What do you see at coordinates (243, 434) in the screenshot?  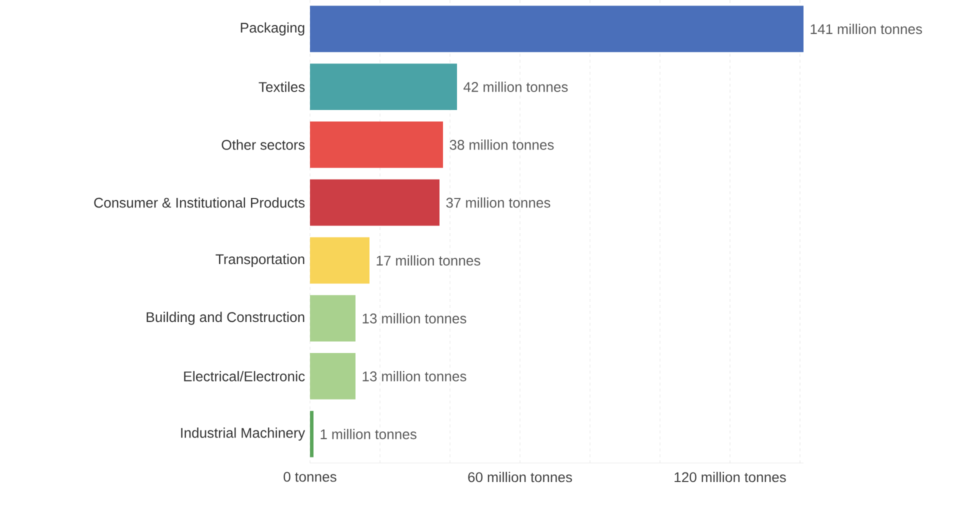 I see `y-tick-label: Industrial Machinery` at bounding box center [243, 434].